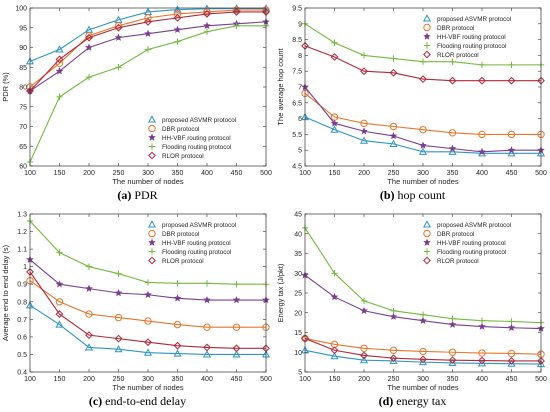 The height and width of the screenshot is (412, 550). What do you see at coordinates (22, 285) in the screenshot?
I see `y-tick-label: 0.9` at bounding box center [22, 285].